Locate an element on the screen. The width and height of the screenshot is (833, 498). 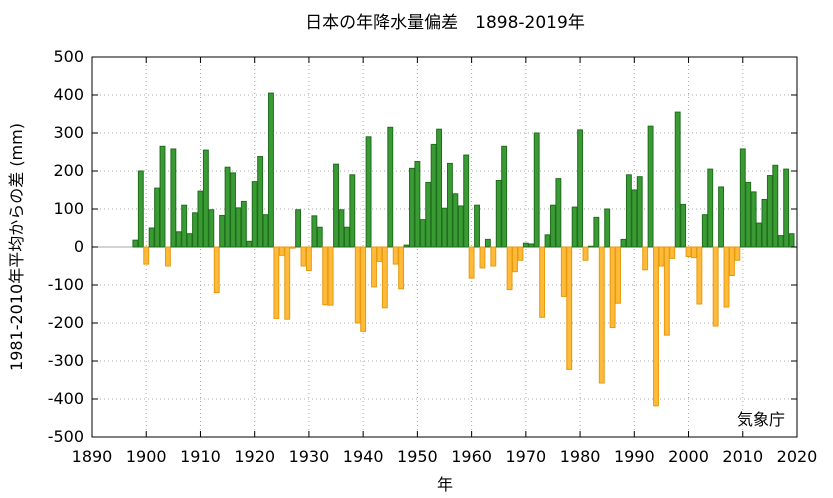
bar-2015 is located at coordinates (769, 211).